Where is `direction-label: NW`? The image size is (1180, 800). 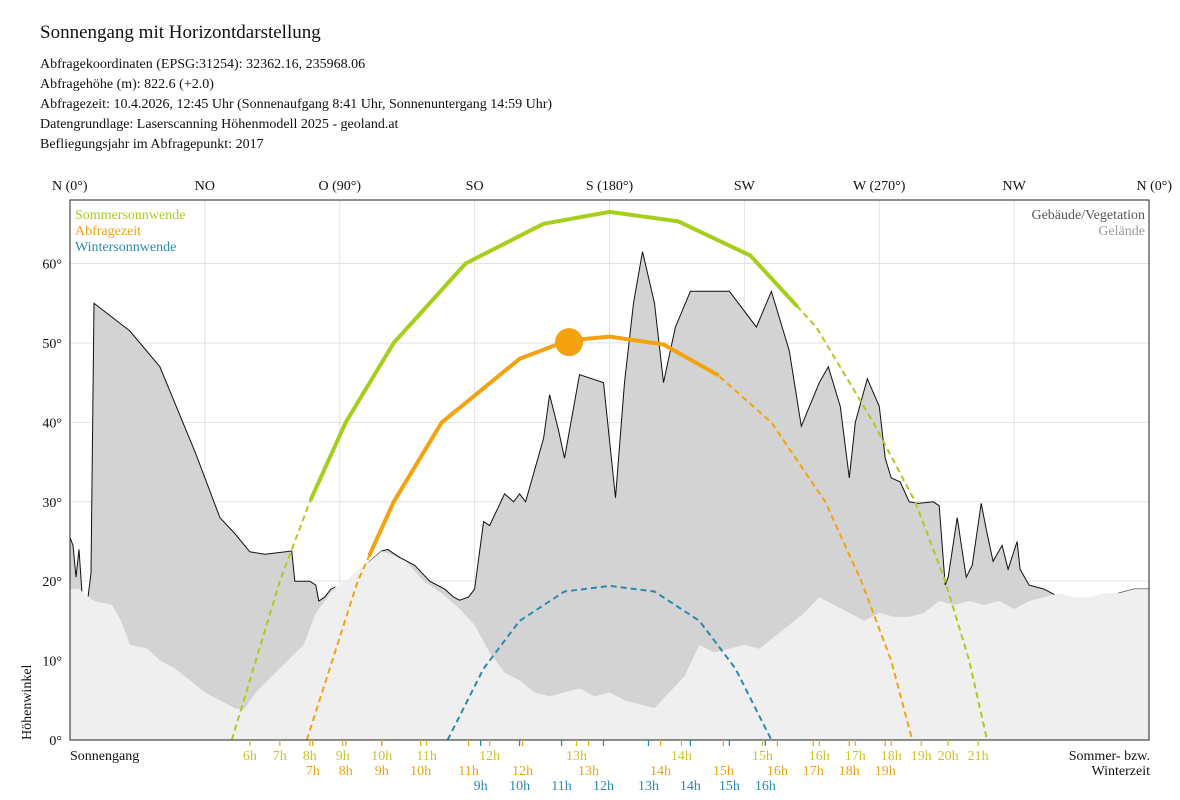 direction-label: NW is located at coordinates (1014, 186).